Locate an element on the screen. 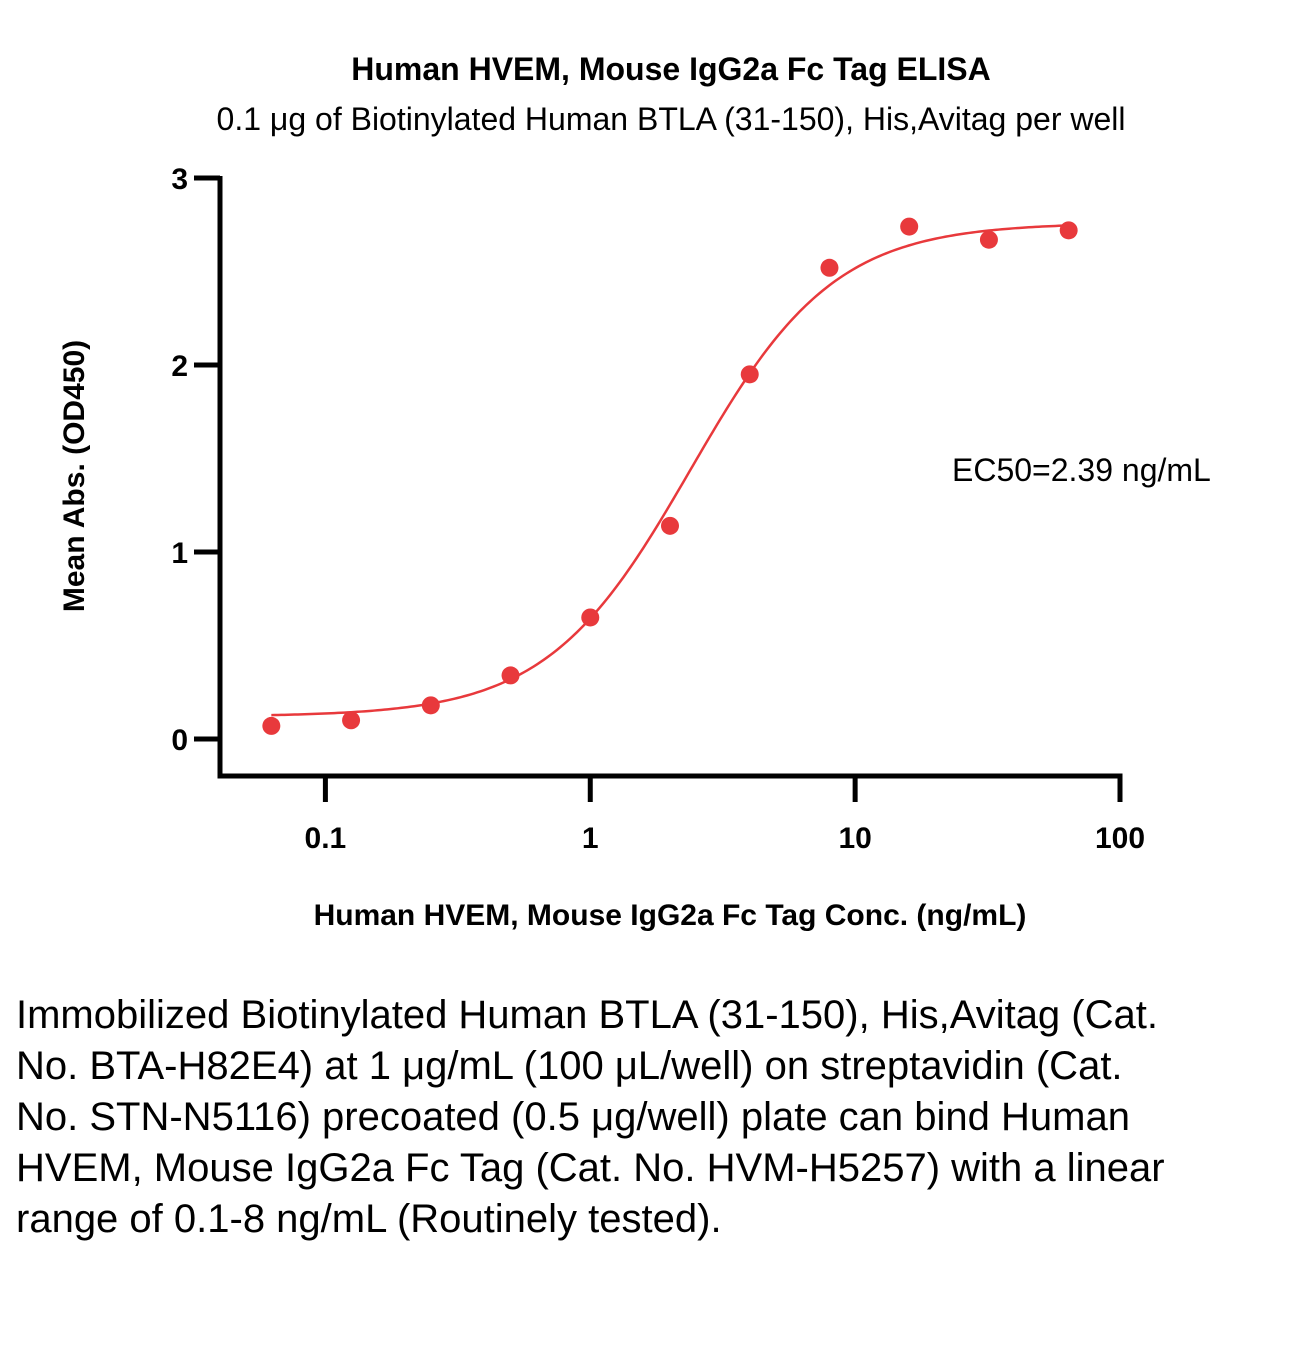 The height and width of the screenshot is (1358, 1292). y-tick-label: 0 is located at coordinates (179, 740).